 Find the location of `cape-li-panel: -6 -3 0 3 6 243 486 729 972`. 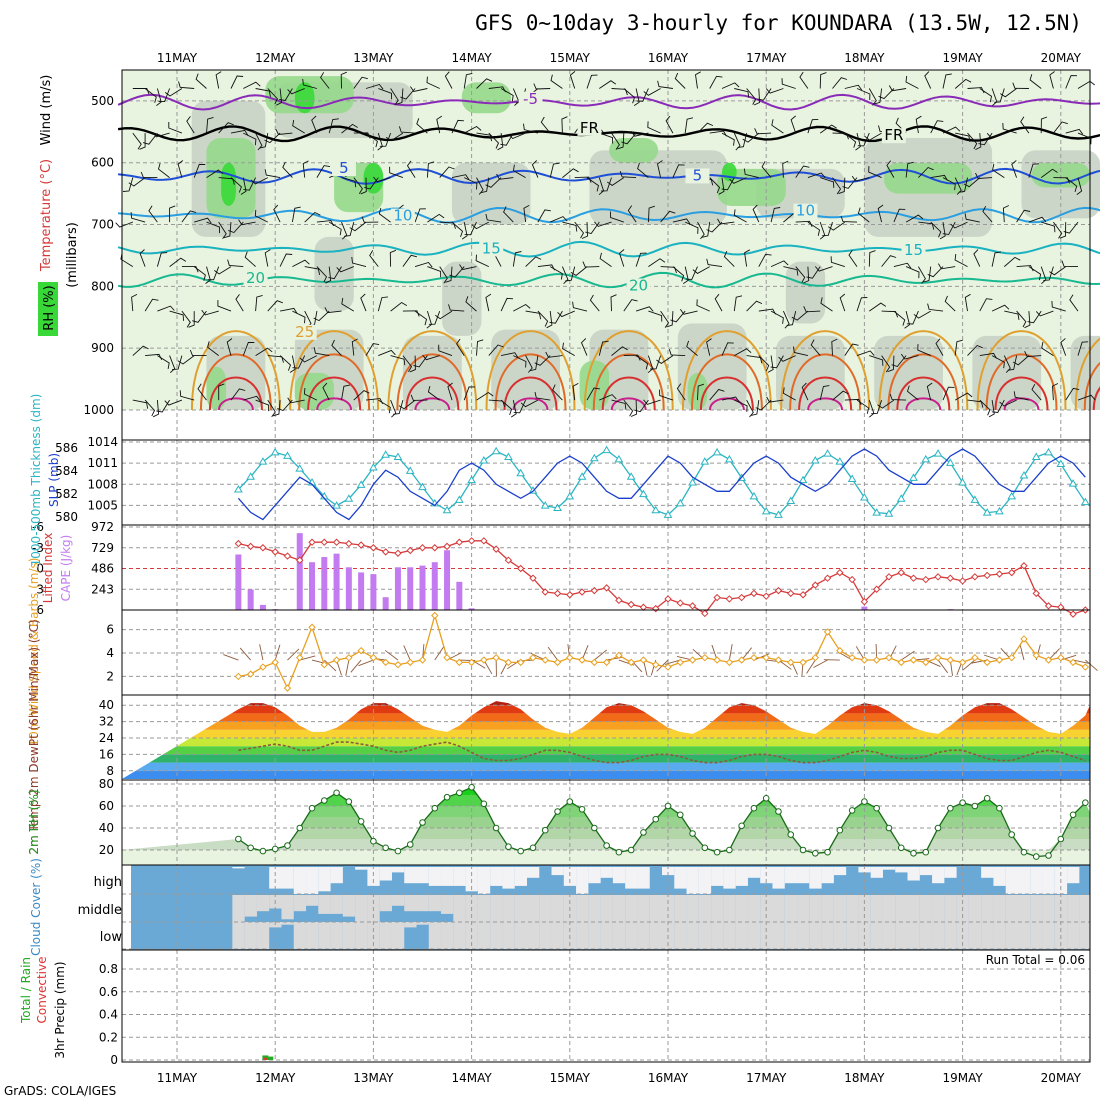

cape-li-panel: -6 -3 0 3 6 243 486 729 972 is located at coordinates (561, 569).